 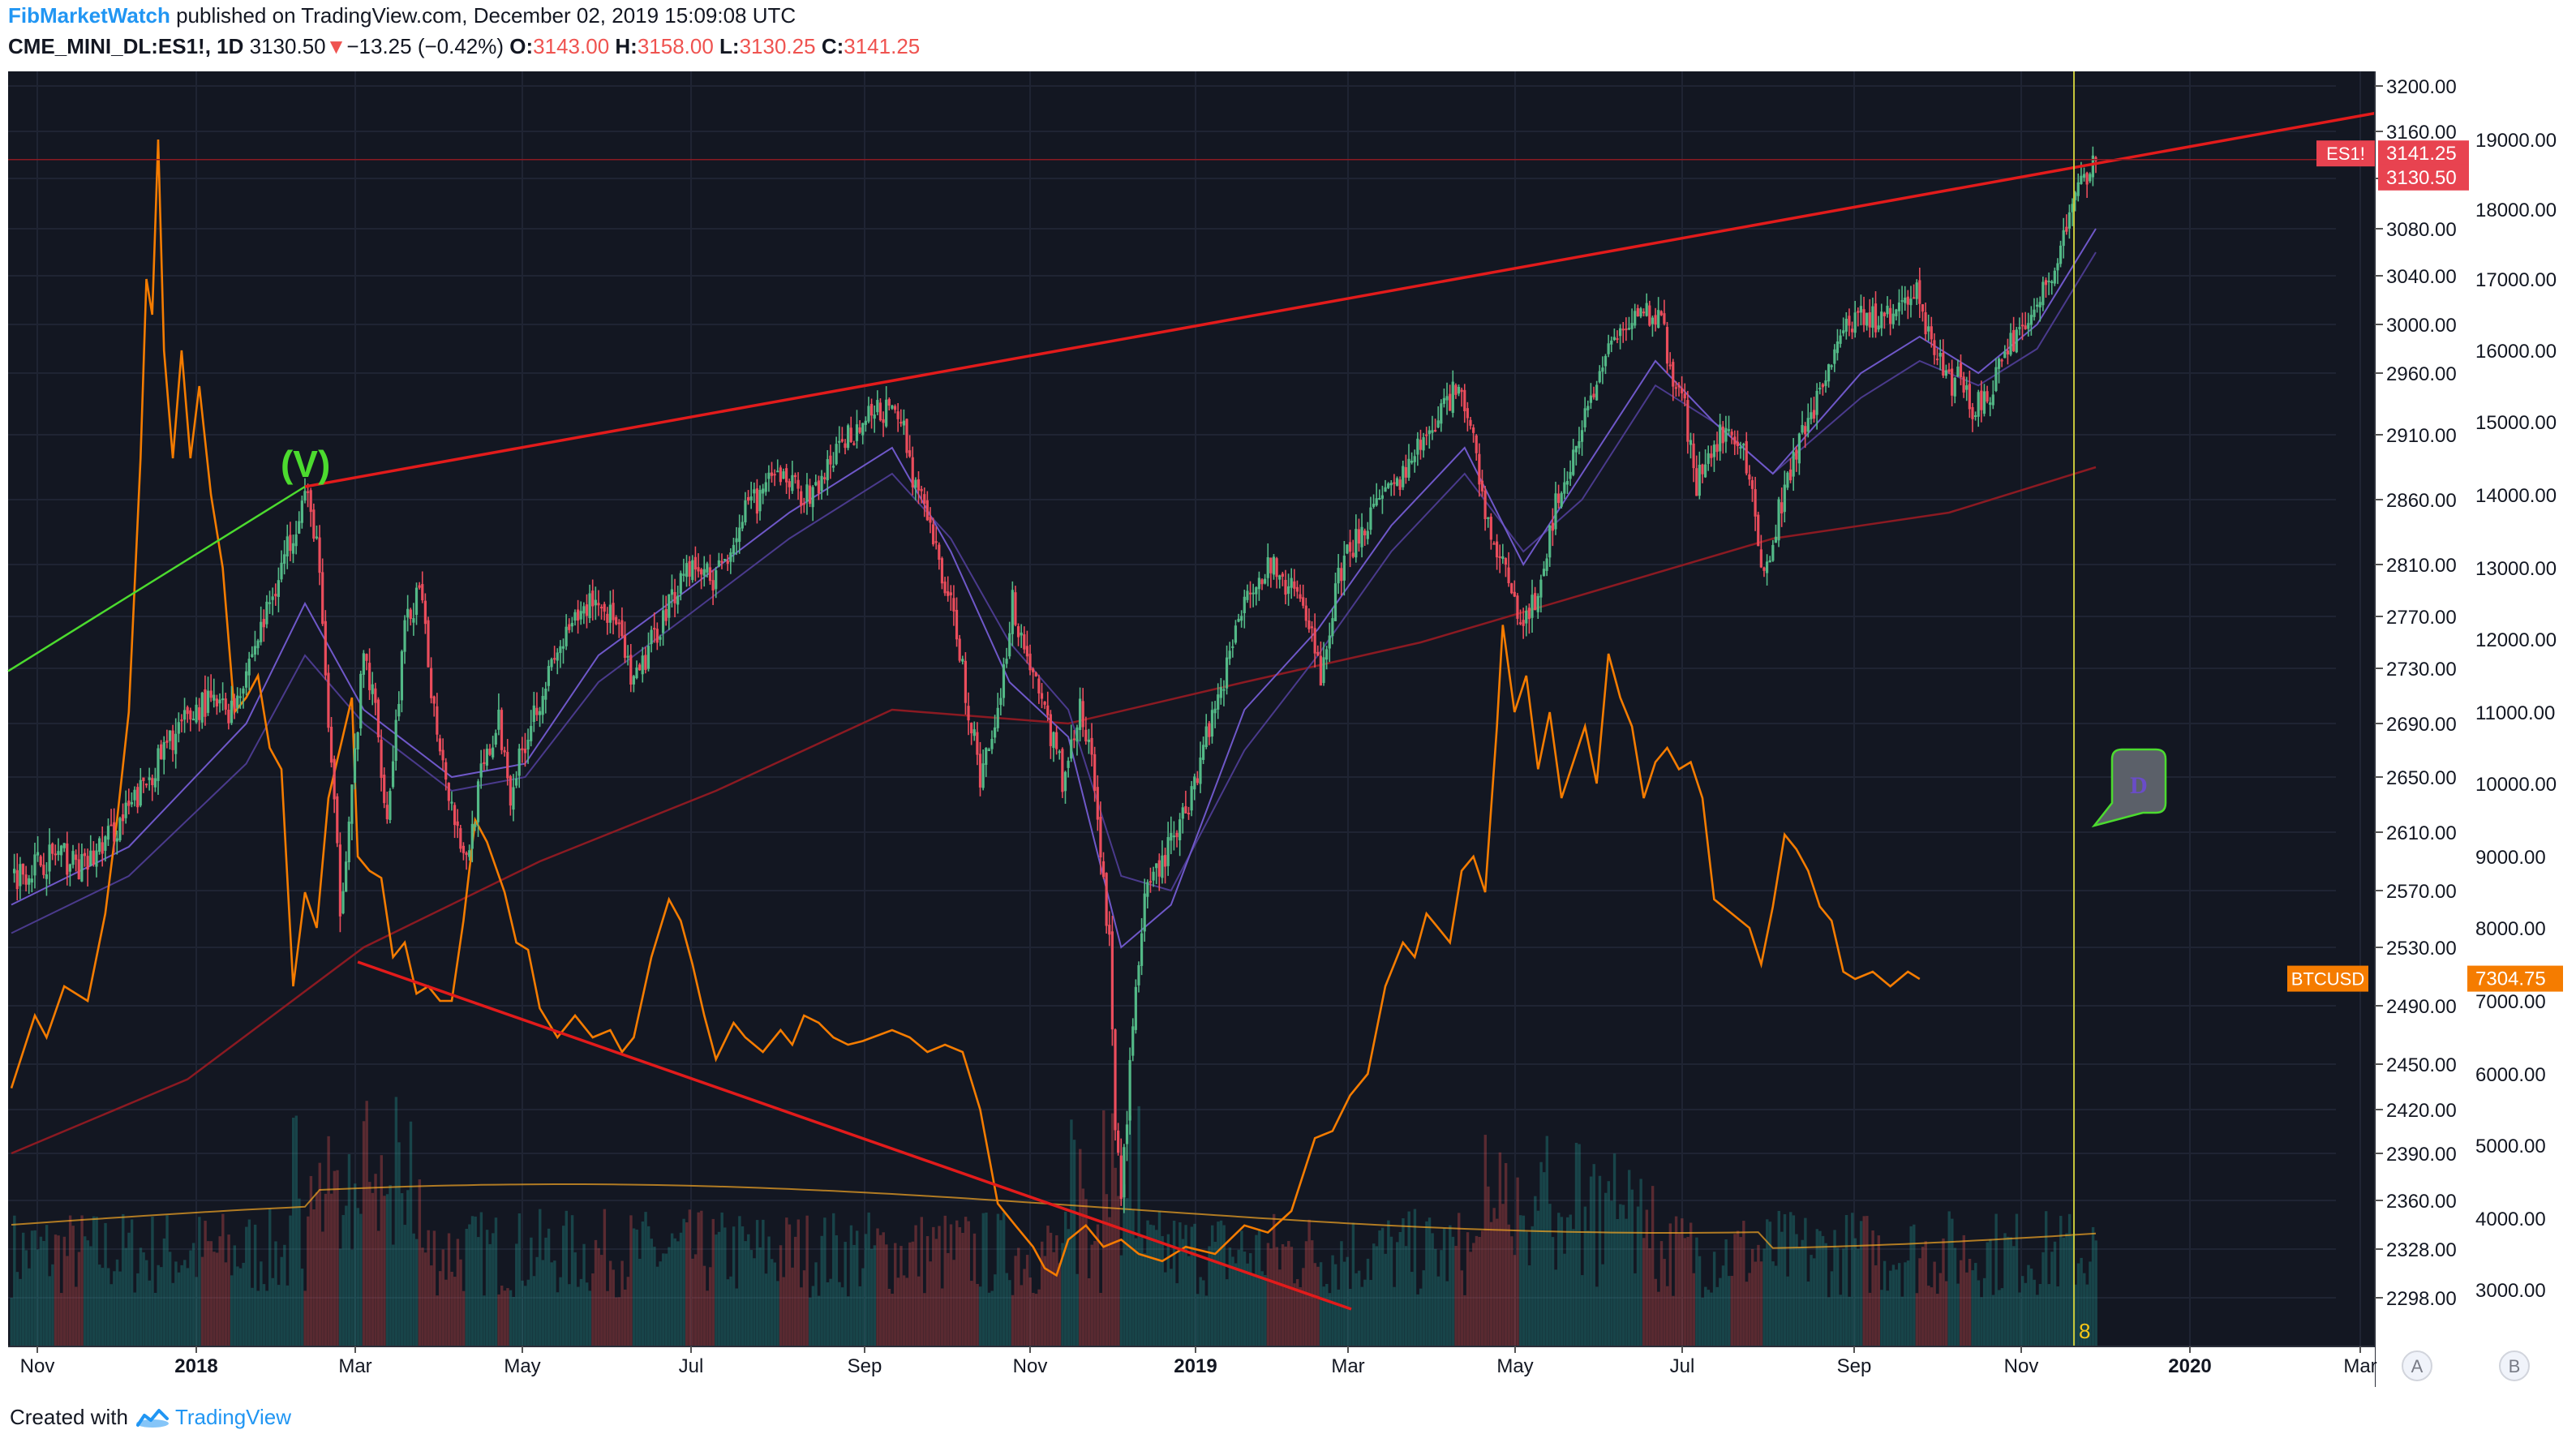 What do you see at coordinates (150, 1417) in the screenshot?
I see `created-with: Created with TradingView` at bounding box center [150, 1417].